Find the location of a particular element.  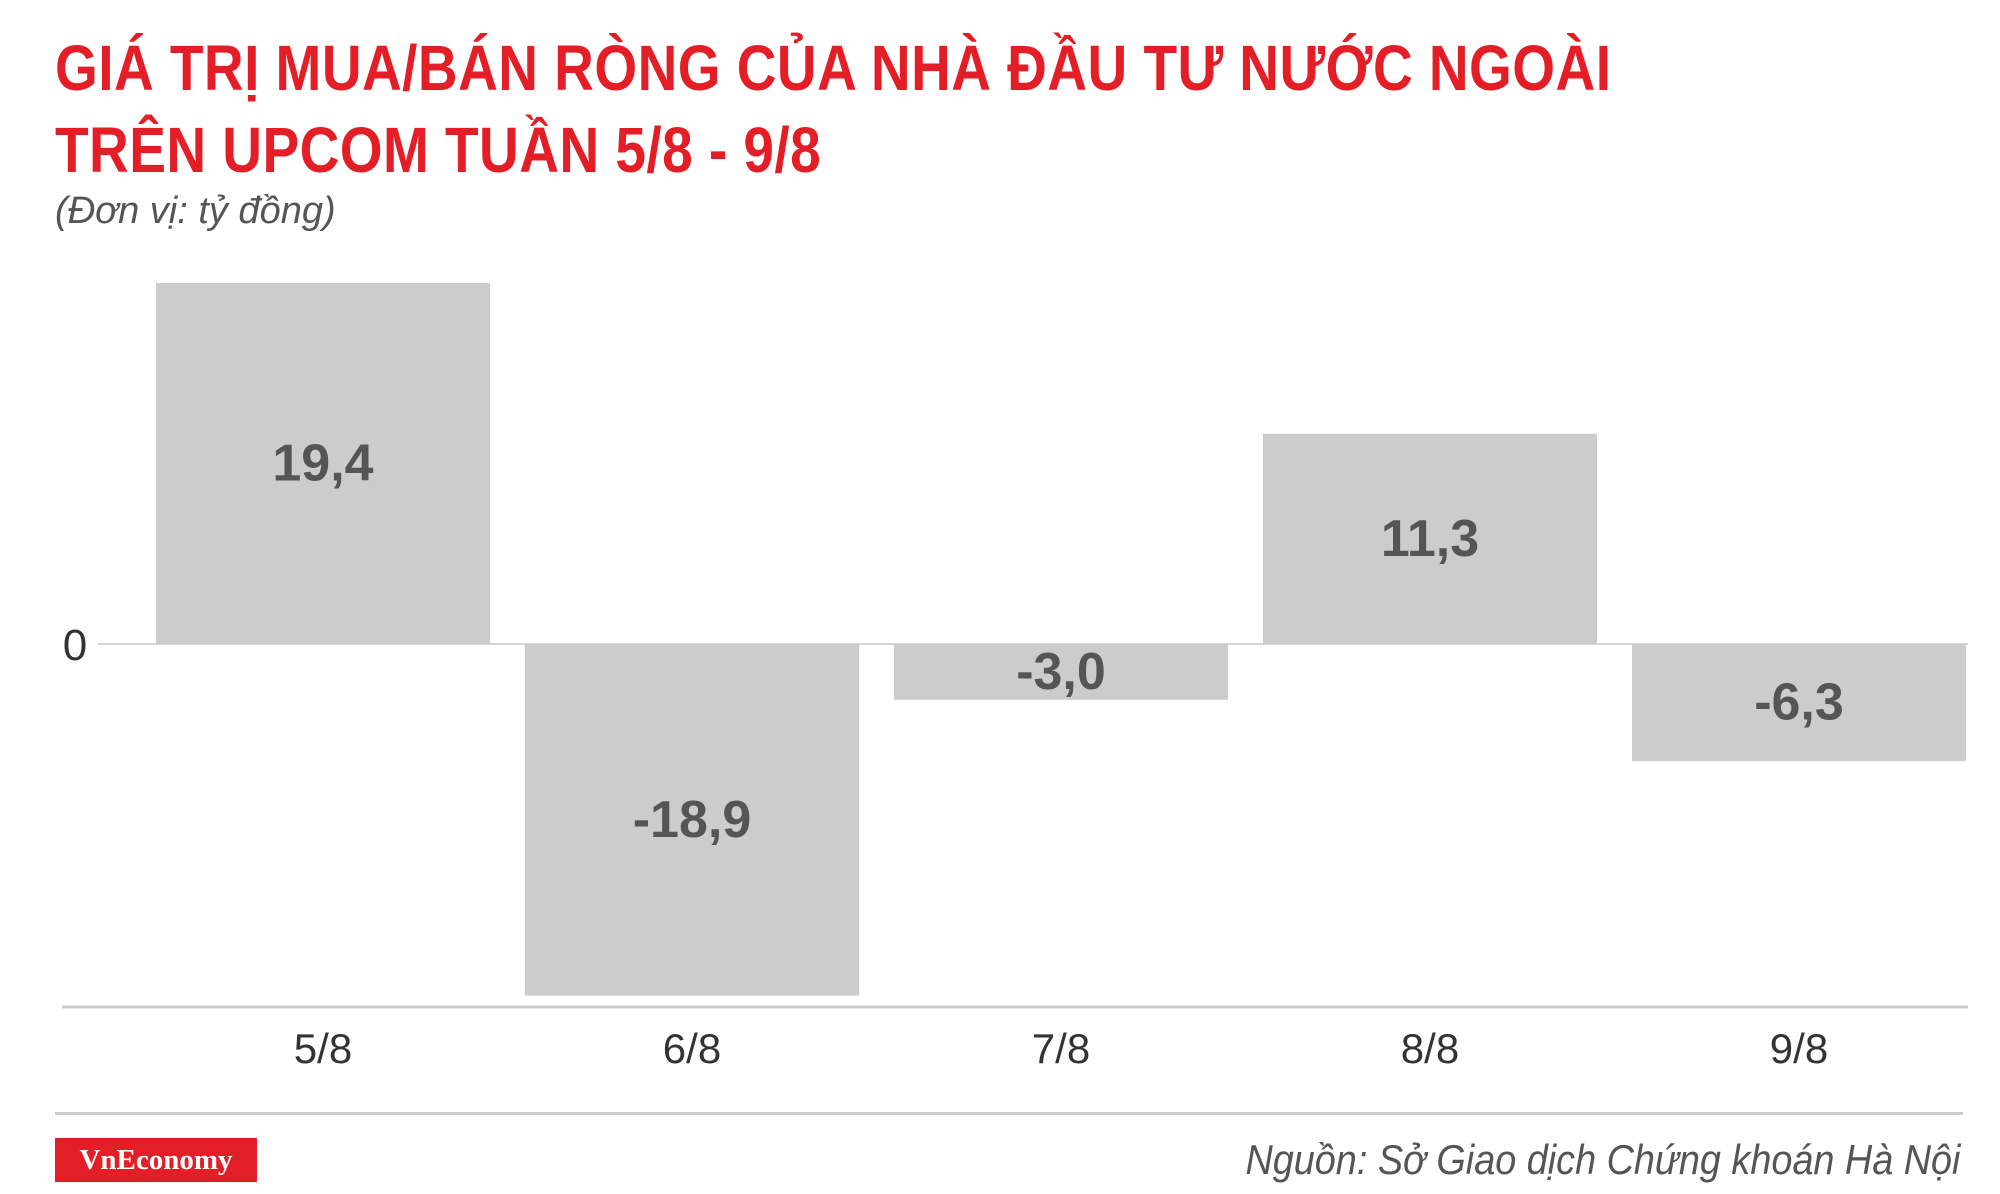

title-line-2: TRÊN UPCOM TUẦN 5/8 - 9/8 is located at coordinates (438, 150).